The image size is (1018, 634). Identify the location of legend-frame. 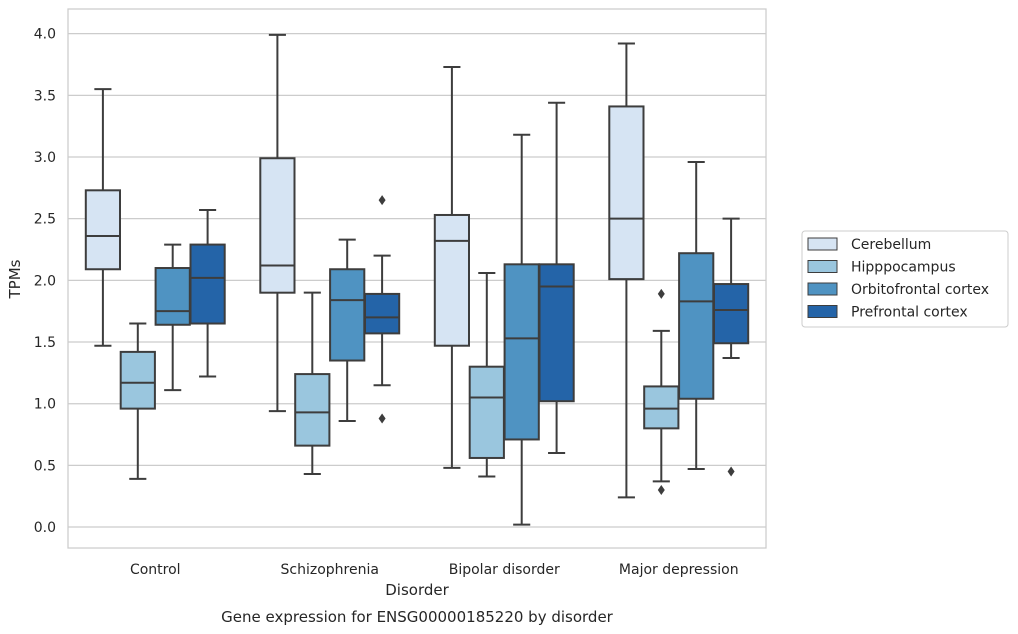
(905, 279).